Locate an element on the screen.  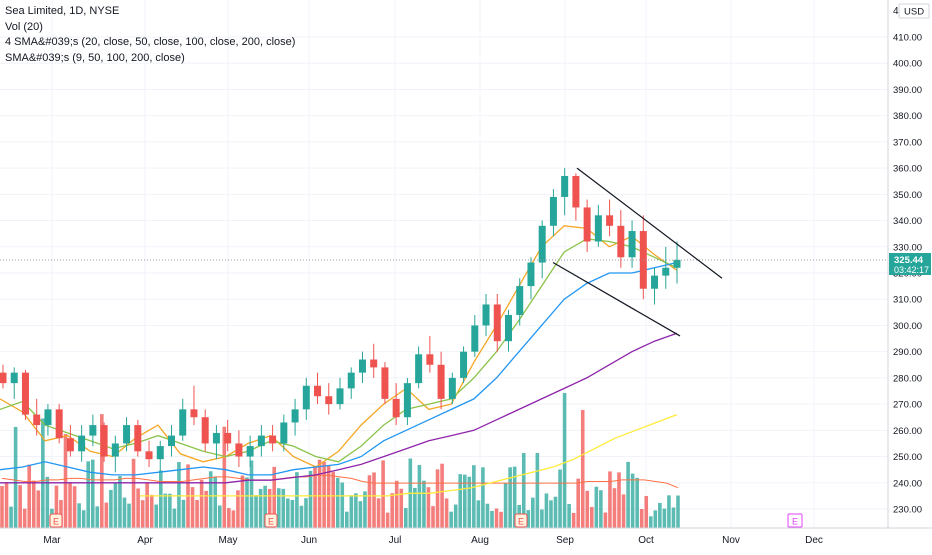
time-tick-label: Apr is located at coordinates (145, 540).